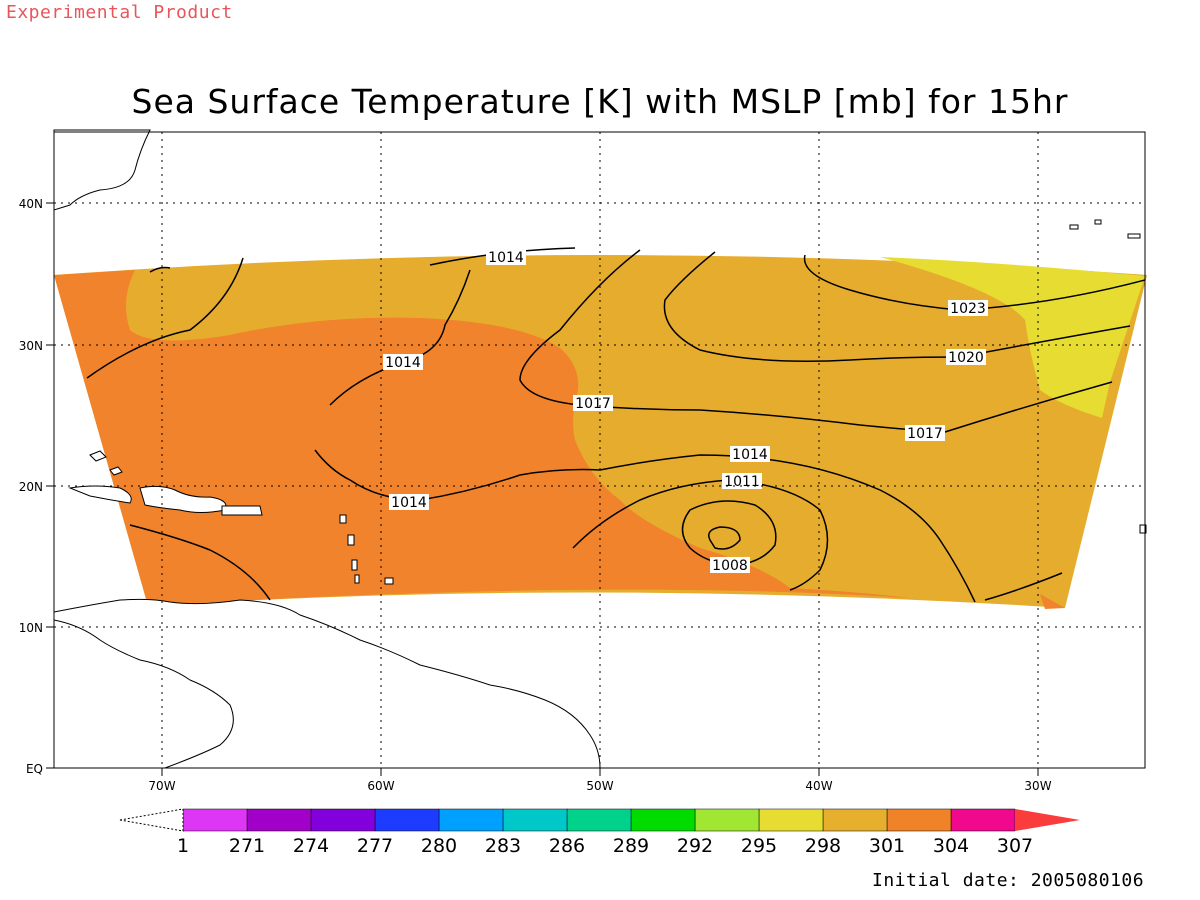  What do you see at coordinates (1015, 846) in the screenshot?
I see `colorbar-tick-label: 307` at bounding box center [1015, 846].